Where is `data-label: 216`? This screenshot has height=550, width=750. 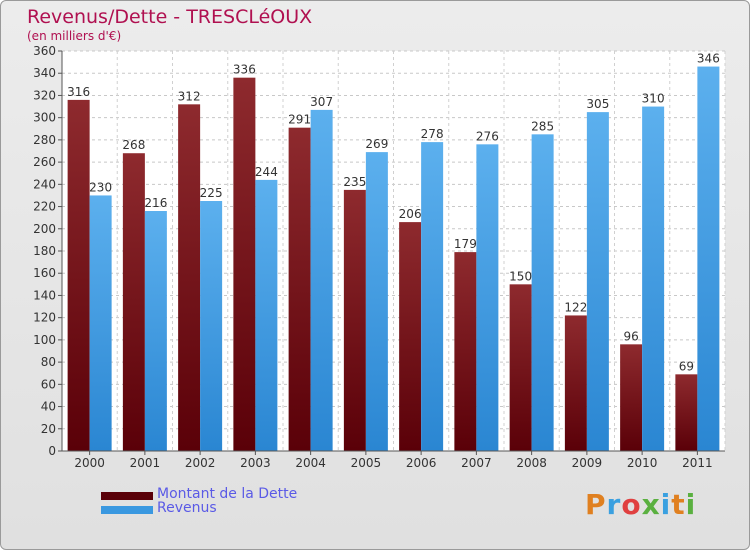
data-label: 216 is located at coordinates (155, 203).